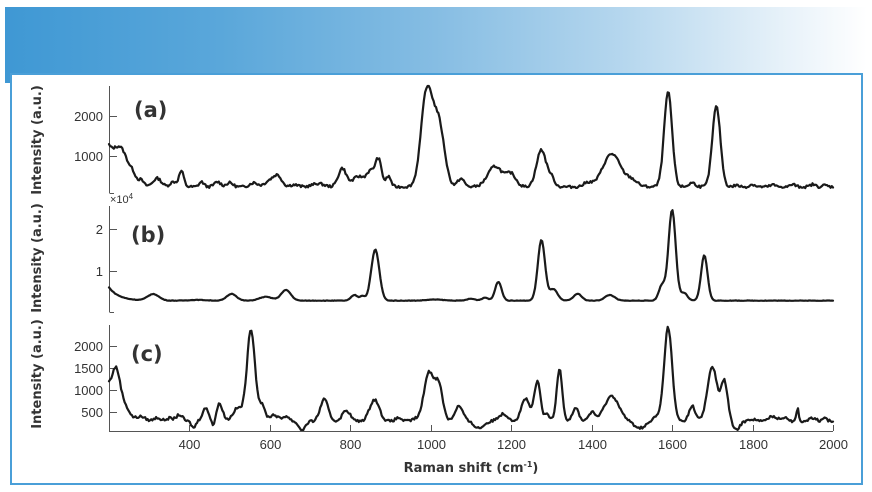 This screenshot has height=492, width=872. What do you see at coordinates (753, 444) in the screenshot?
I see `xtick-label-1800: 1800` at bounding box center [753, 444].